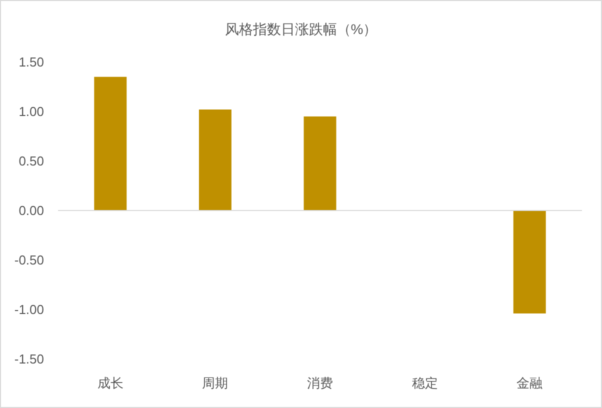 This screenshot has width=602, height=408. Describe the element at coordinates (29, 310) in the screenshot. I see `y-tick-label: -1.00` at that location.